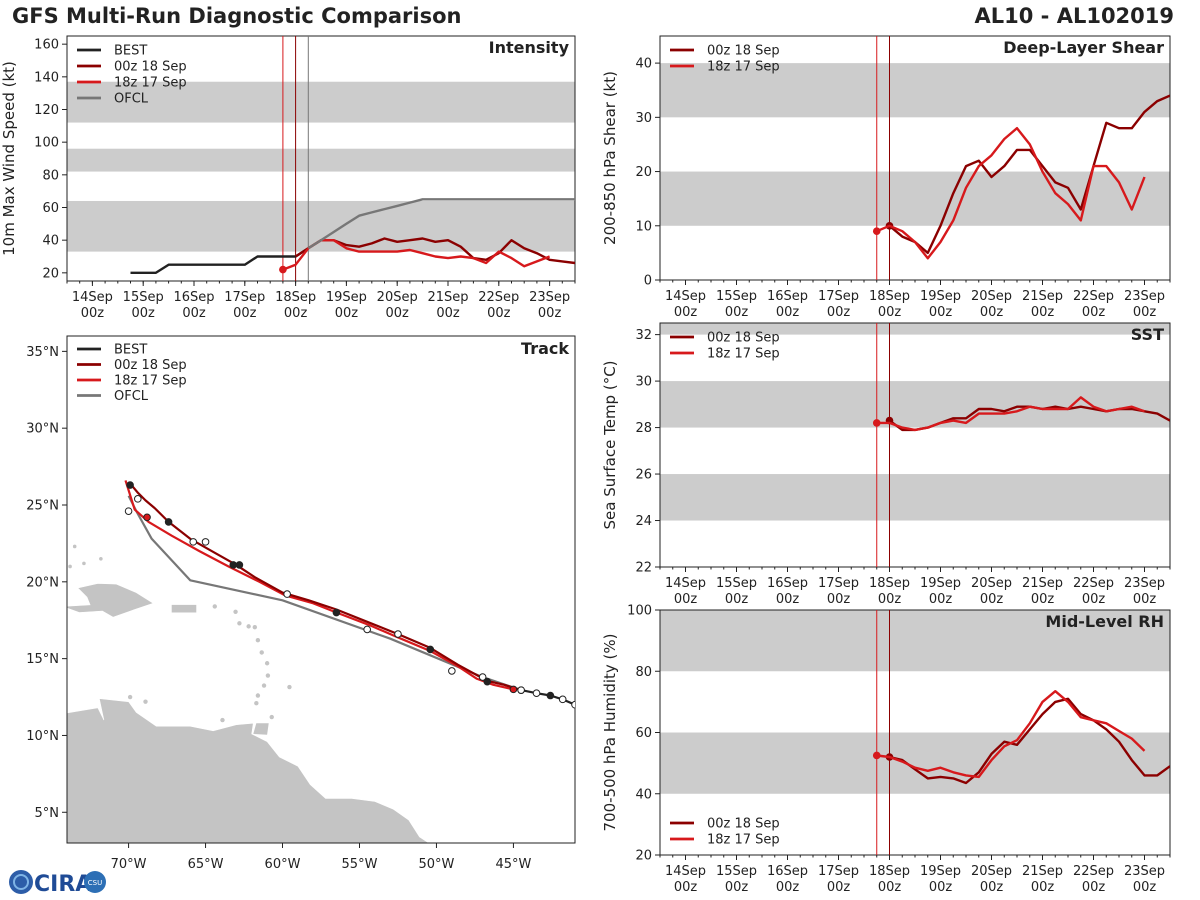  I want to click on intensity-legend-label: 00z 18 Sep, so click(150, 67).